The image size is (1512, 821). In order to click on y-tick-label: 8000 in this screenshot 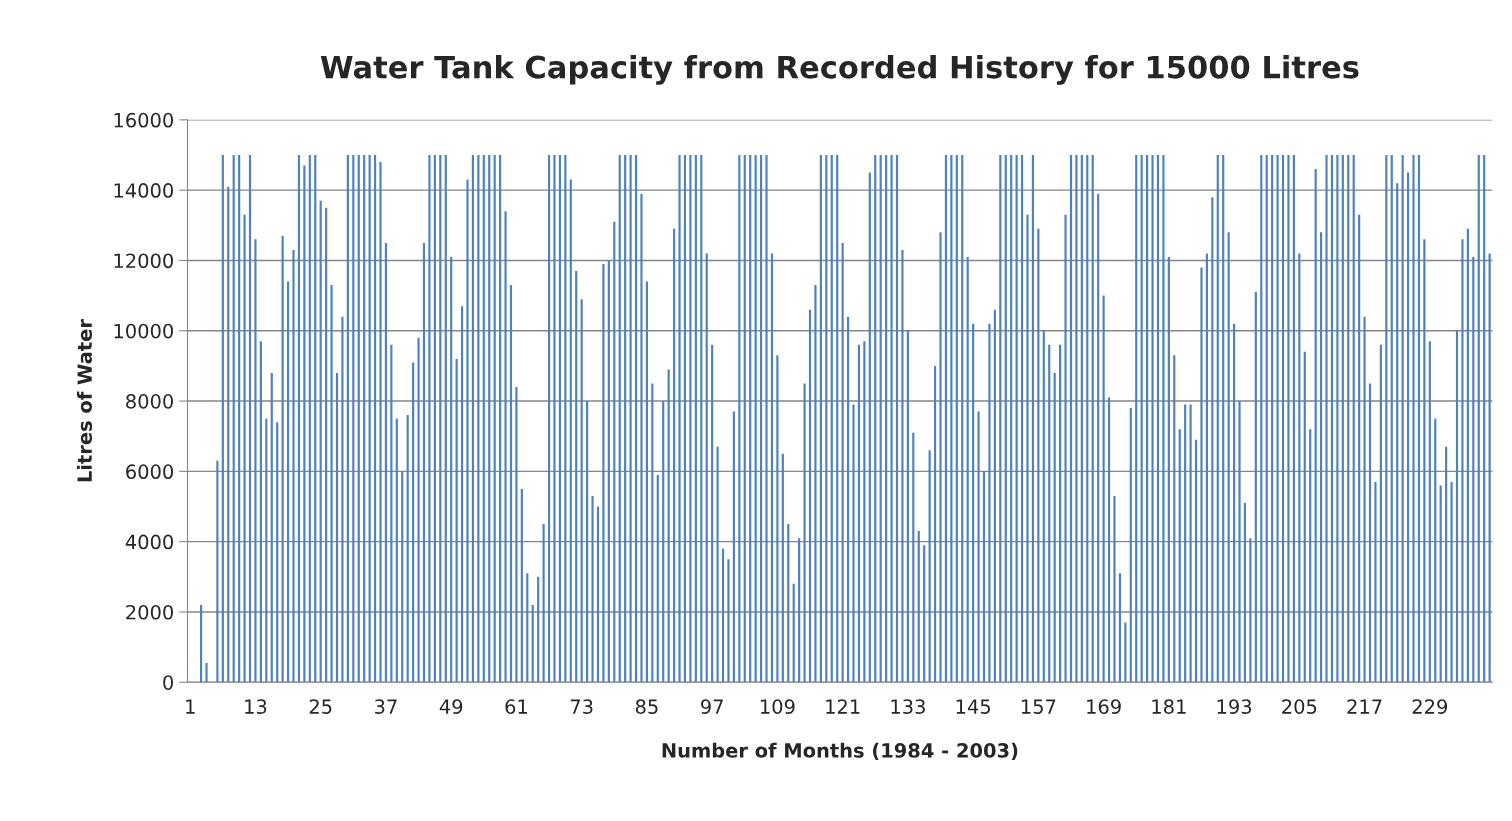, I will do `click(149, 401)`.